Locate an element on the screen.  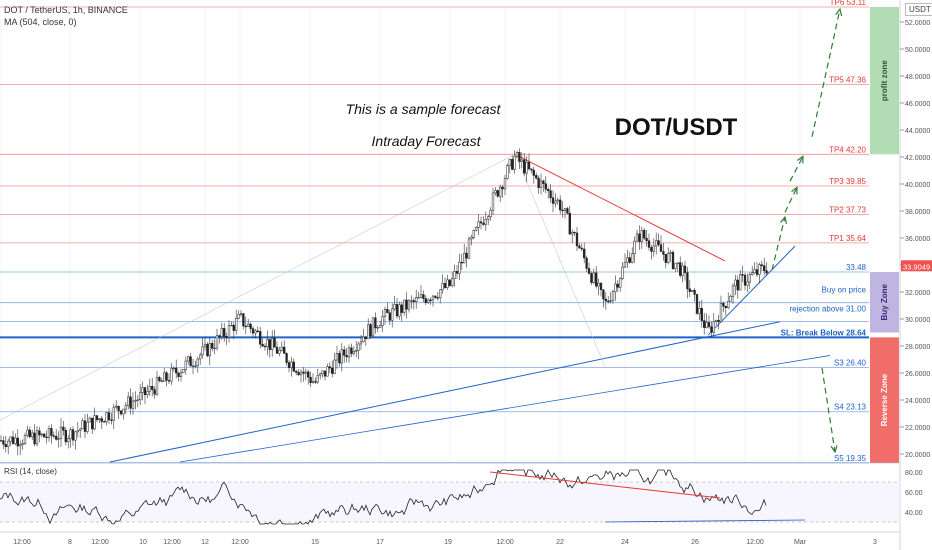
time-tick: 26 is located at coordinates (695, 542).